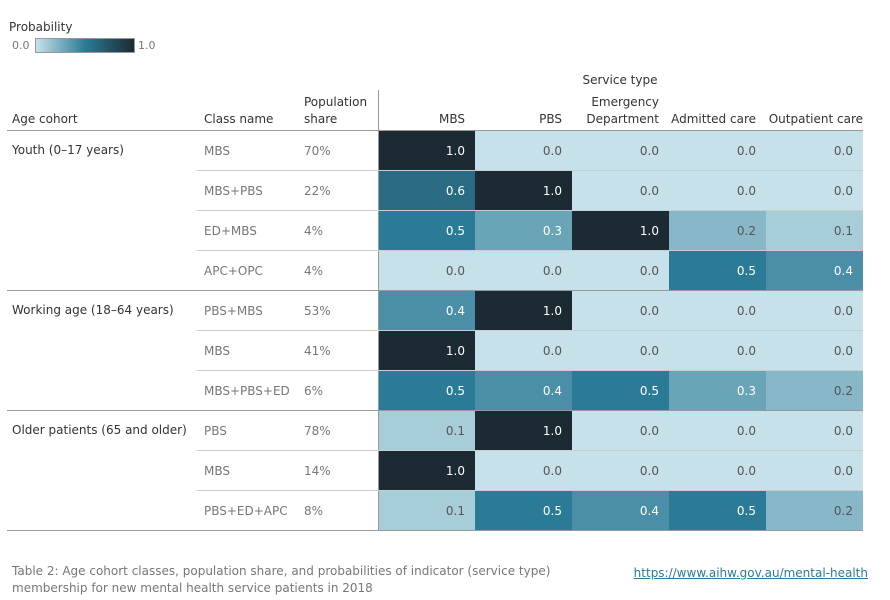 The image size is (890, 600). Describe the element at coordinates (427, 191) in the screenshot. I see `heat-cell: 0.6` at that location.